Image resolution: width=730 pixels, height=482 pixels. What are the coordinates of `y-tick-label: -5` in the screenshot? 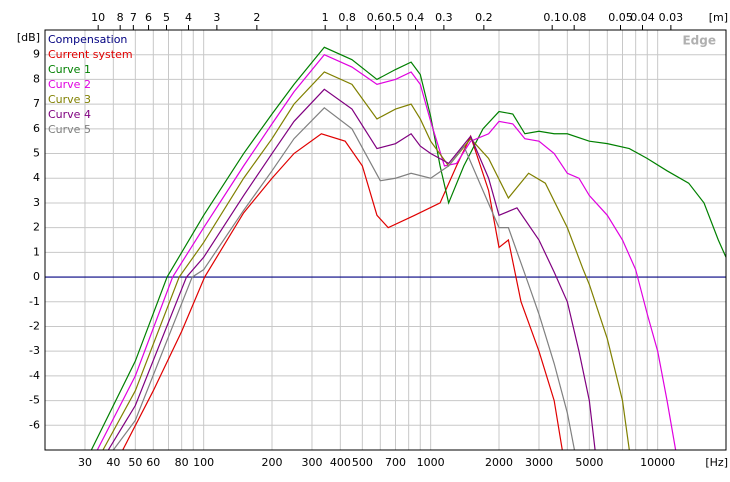 It's located at (34, 400).